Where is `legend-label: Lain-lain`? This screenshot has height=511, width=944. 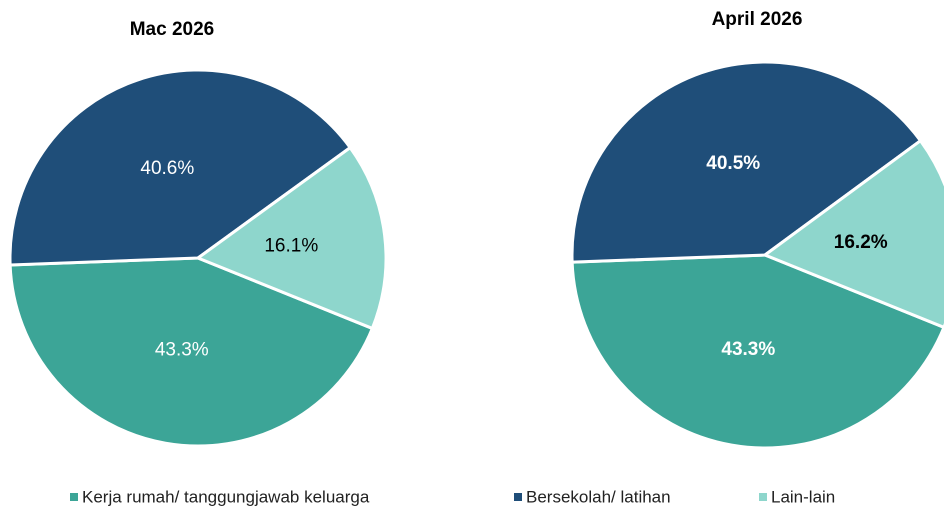
legend-label: Lain-lain is located at coordinates (803, 496).